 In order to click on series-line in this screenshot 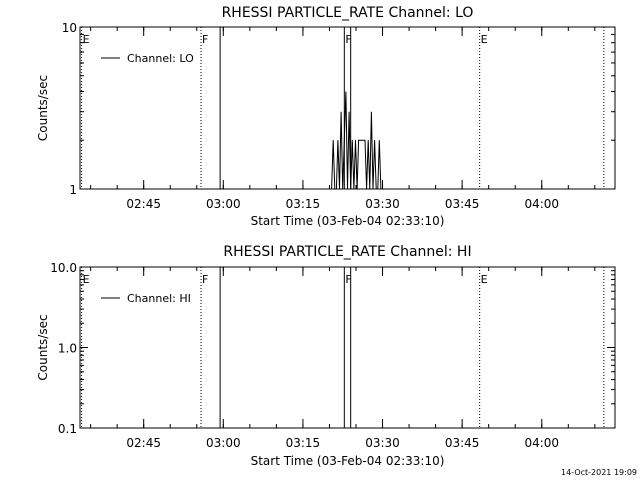, I will do `click(356, 140)`.